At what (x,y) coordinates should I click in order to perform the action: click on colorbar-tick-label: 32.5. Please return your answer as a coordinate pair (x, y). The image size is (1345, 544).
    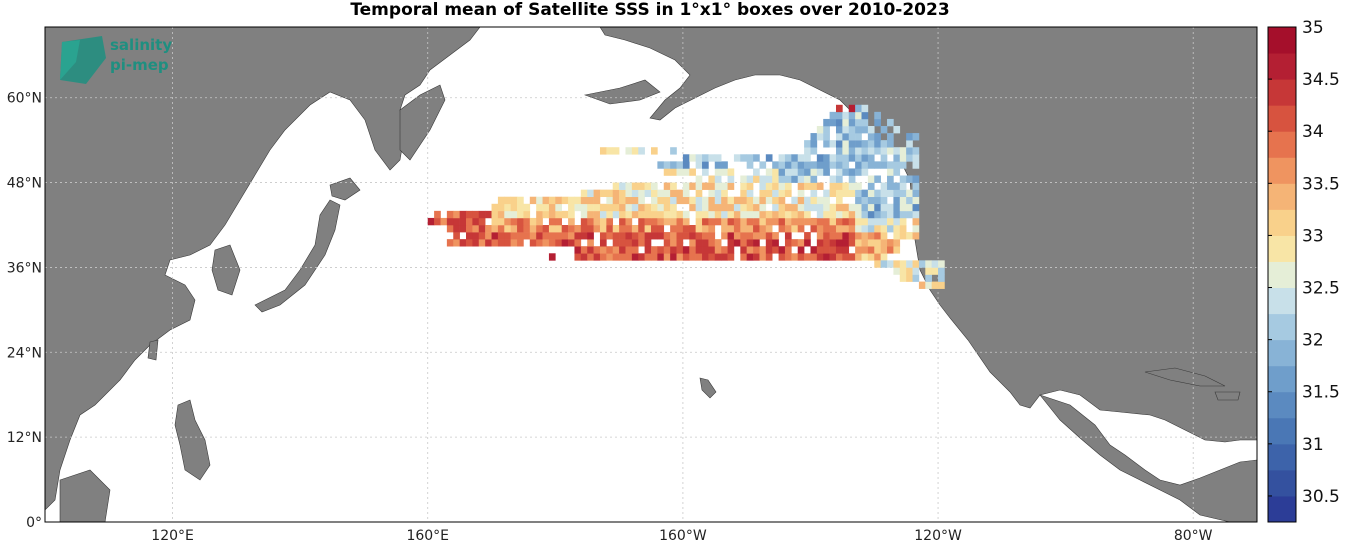
    Looking at the image, I should click on (1321, 289).